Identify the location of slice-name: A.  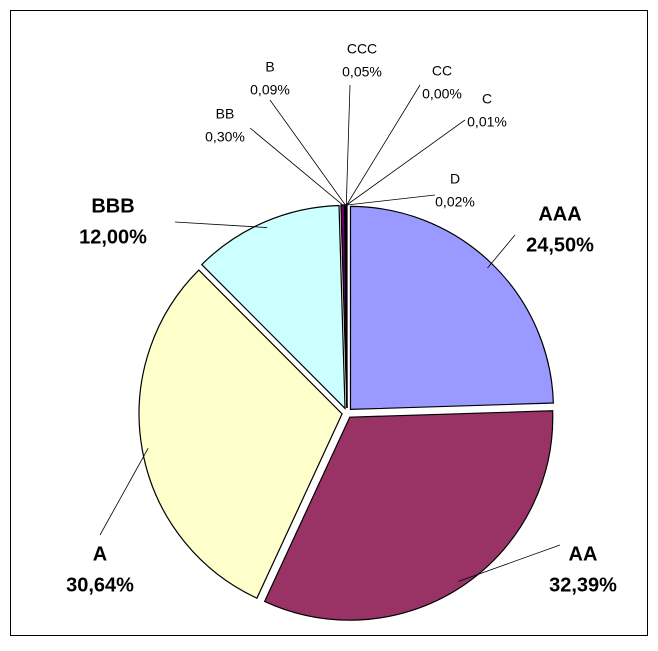
(100, 554).